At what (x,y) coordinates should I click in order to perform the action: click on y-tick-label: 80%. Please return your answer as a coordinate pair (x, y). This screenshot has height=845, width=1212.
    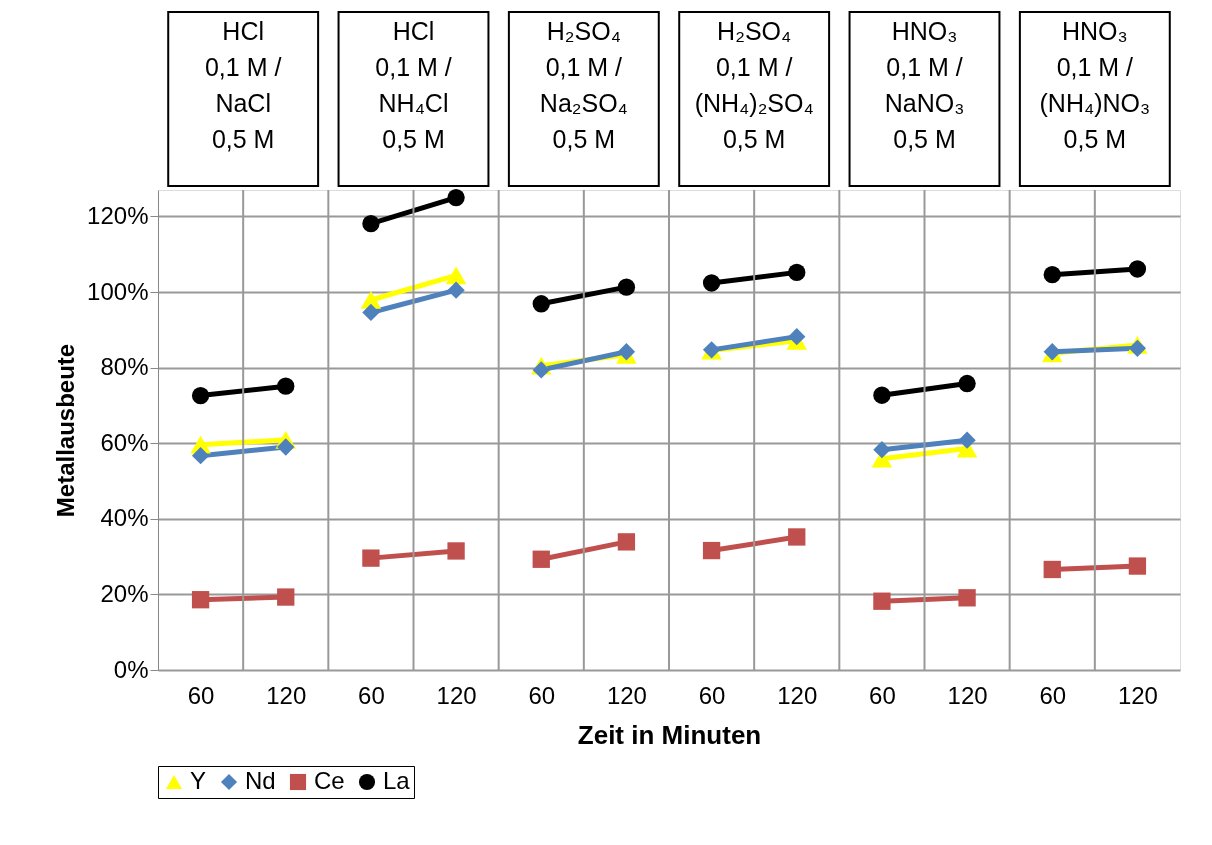
    Looking at the image, I should click on (124, 367).